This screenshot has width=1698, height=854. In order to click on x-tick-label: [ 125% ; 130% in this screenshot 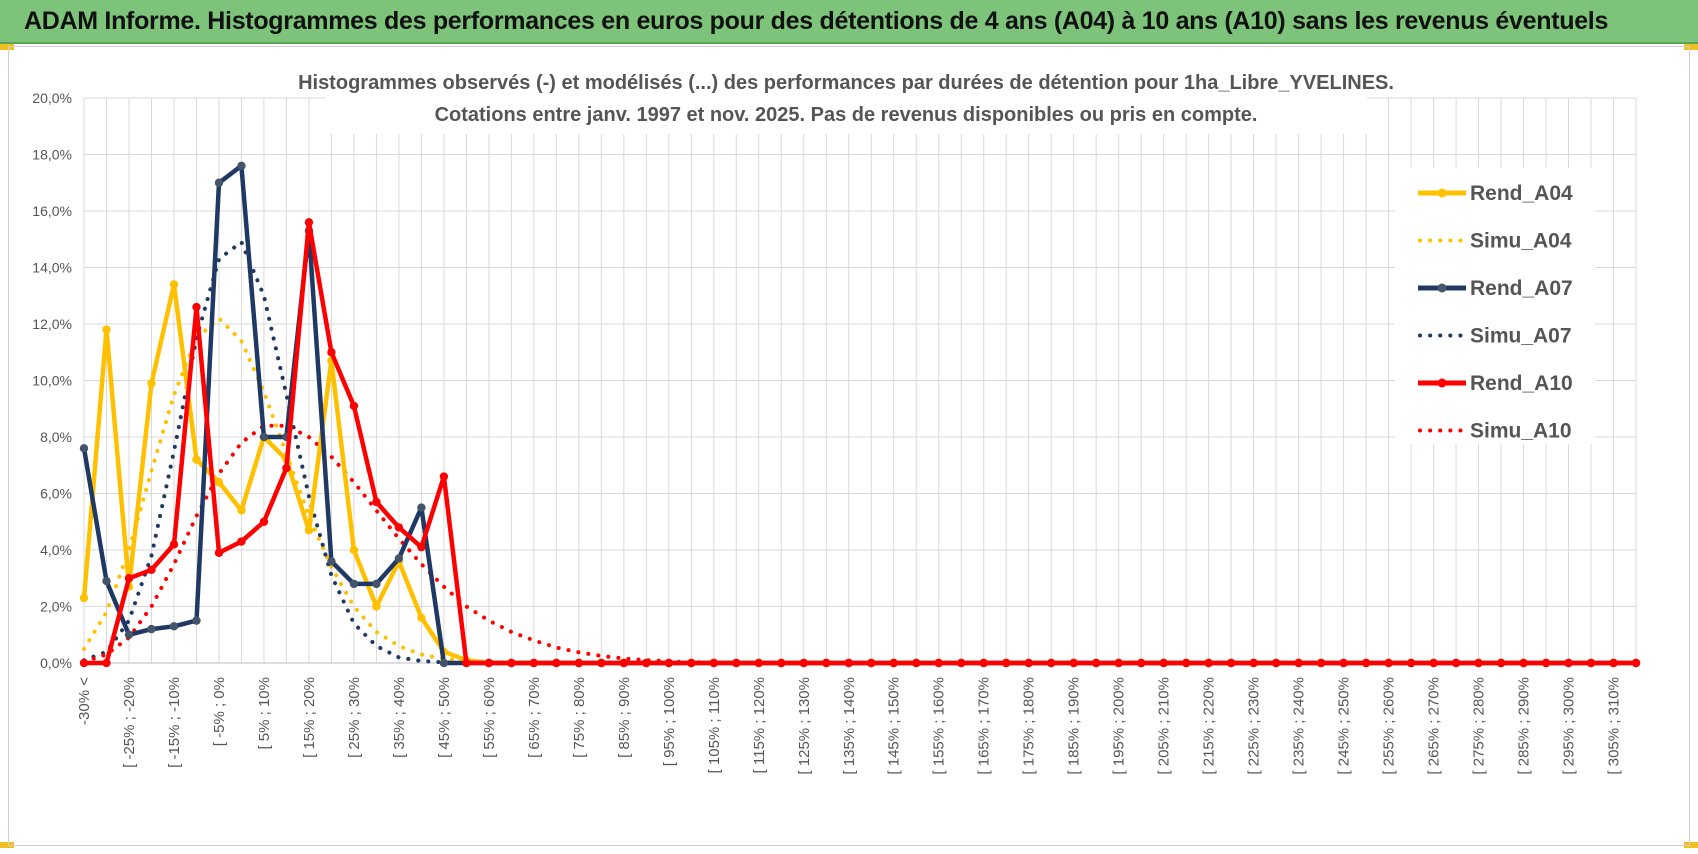, I will do `click(804, 726)`.